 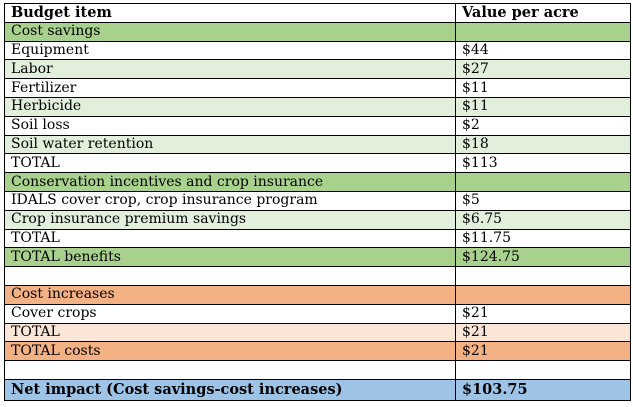 What do you see at coordinates (543, 125) in the screenshot?
I see `value-per-acre-cell: $2` at bounding box center [543, 125].